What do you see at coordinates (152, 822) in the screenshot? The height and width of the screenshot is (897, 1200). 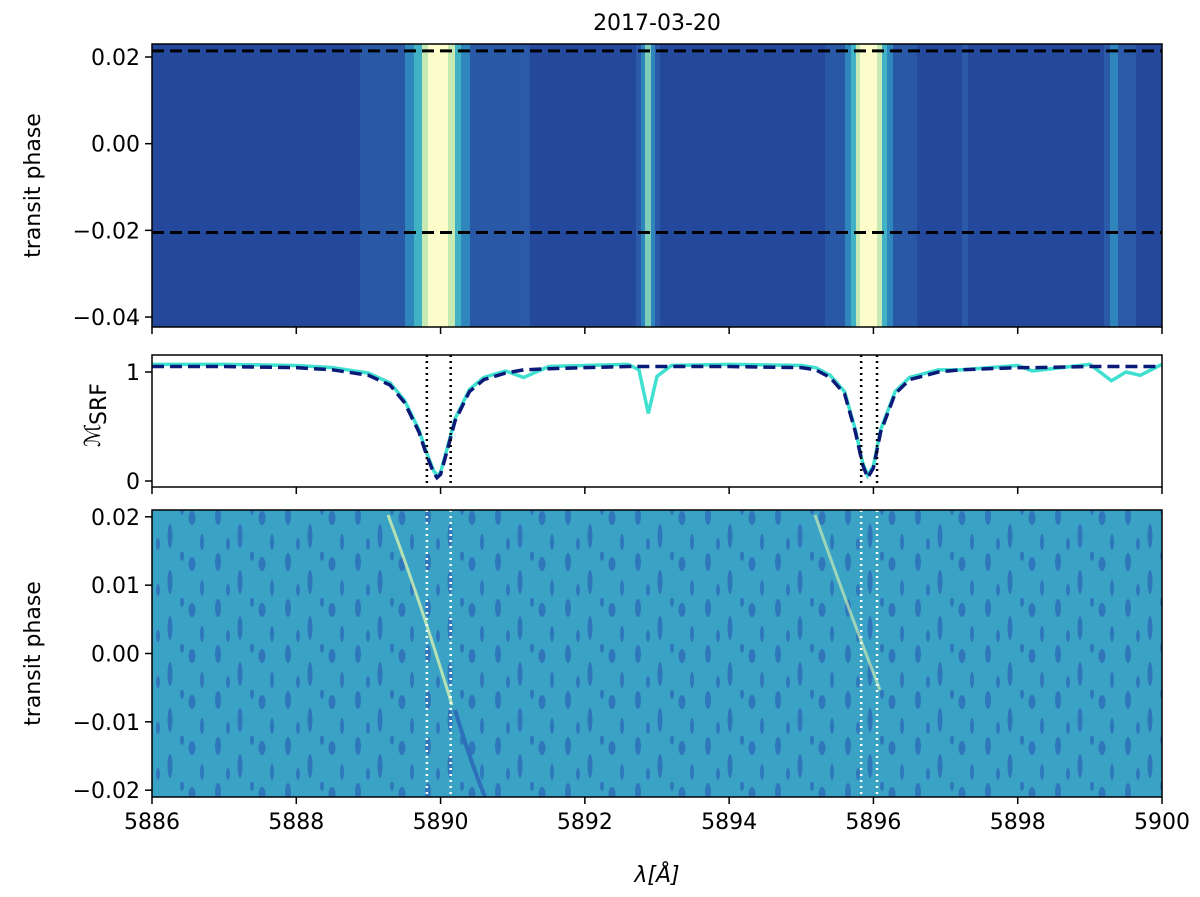 I see `x-tick-label: 5886` at bounding box center [152, 822].